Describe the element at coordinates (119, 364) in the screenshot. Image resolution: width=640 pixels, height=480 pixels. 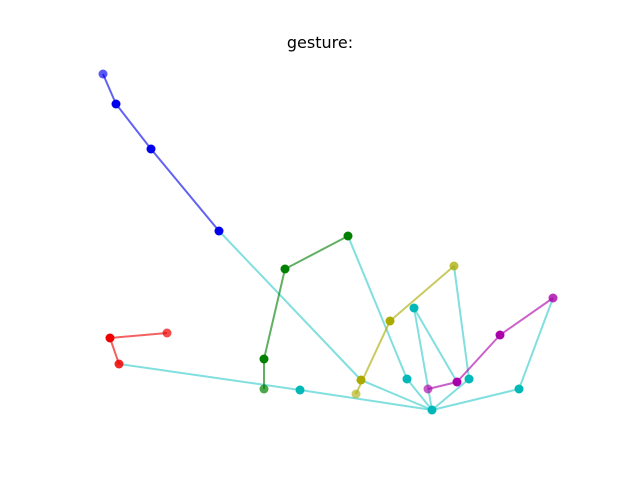
I see `joint-pinky-pip` at that location.